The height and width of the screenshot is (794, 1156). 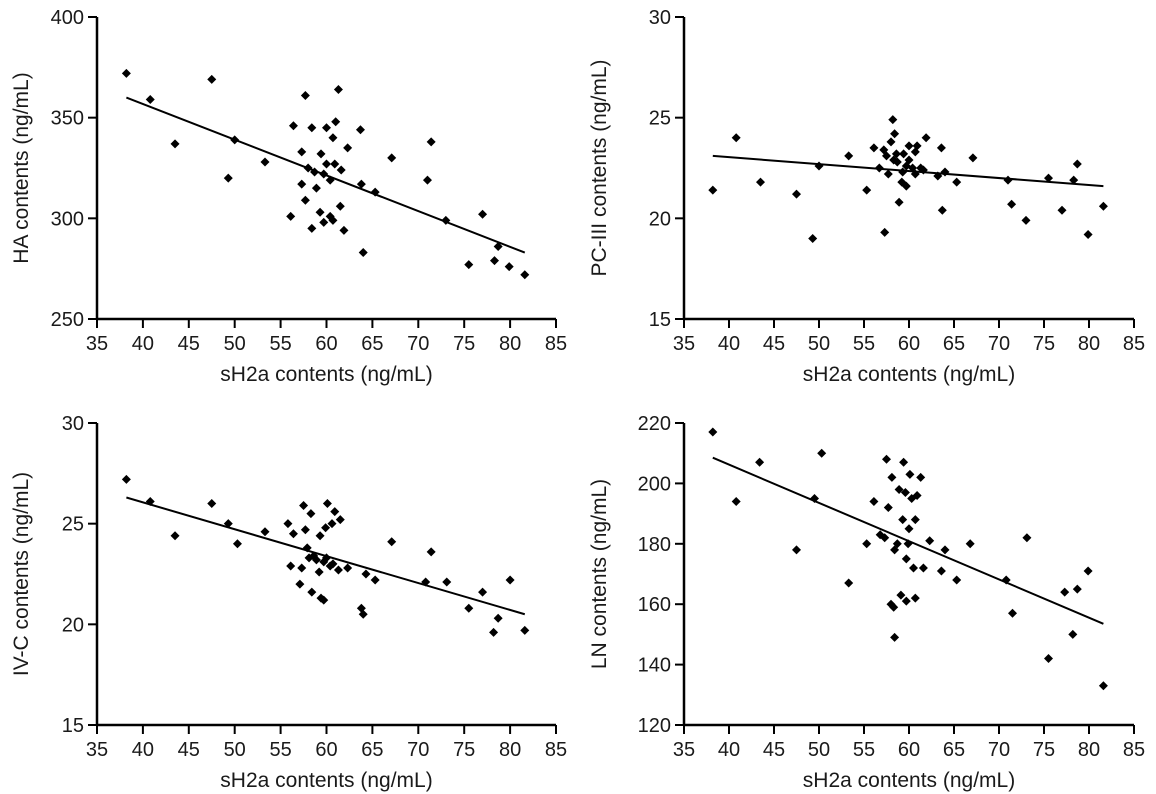 I want to click on chart-3-x-tick-label-1: 40, so click(x=729, y=750).